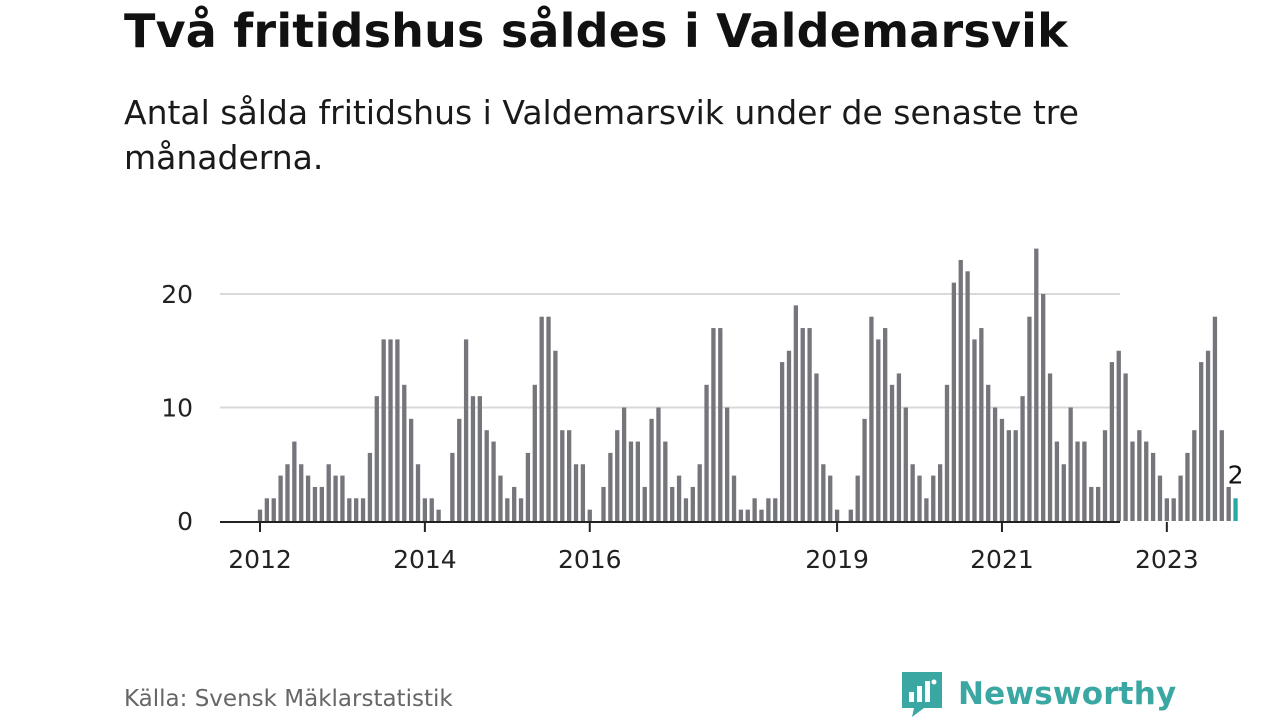  I want to click on grid-lines, so click(670, 351).